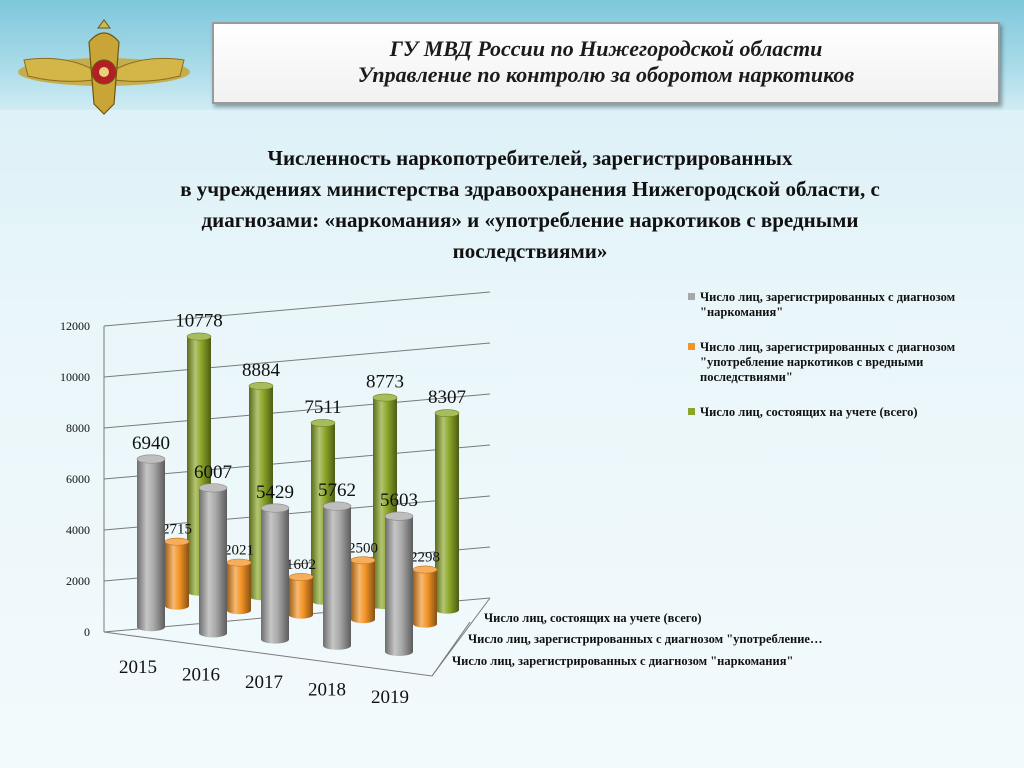 Image resolution: width=1024 pixels, height=768 pixels. I want to click on bar-0-2016, so click(213, 562).